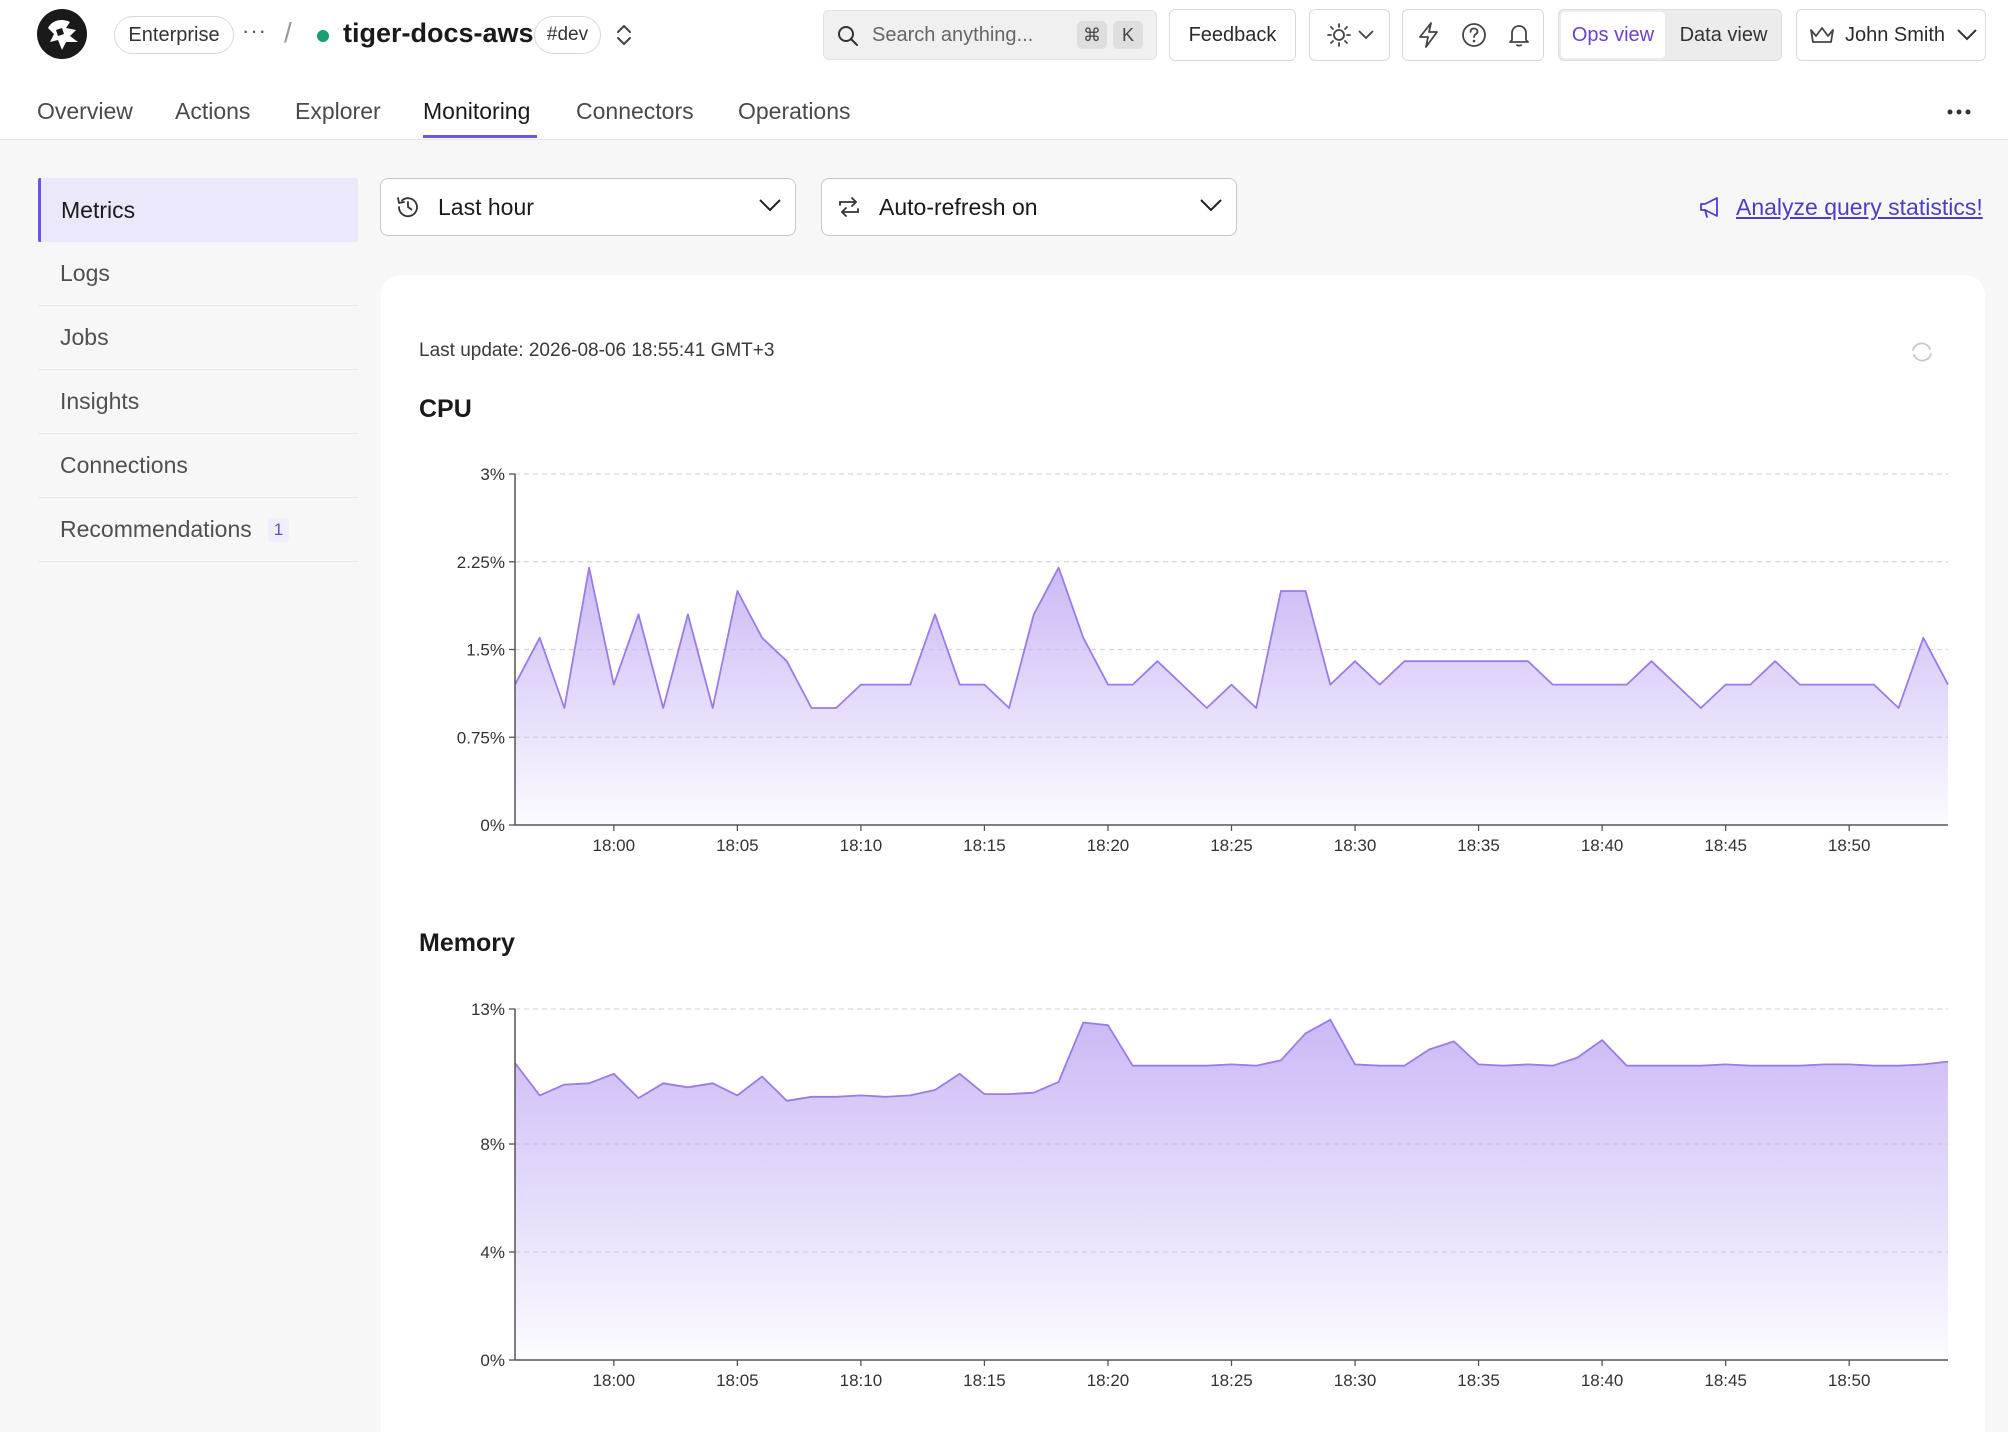  What do you see at coordinates (198, 466) in the screenshot?
I see `sidebar-item-connections: Connections` at bounding box center [198, 466].